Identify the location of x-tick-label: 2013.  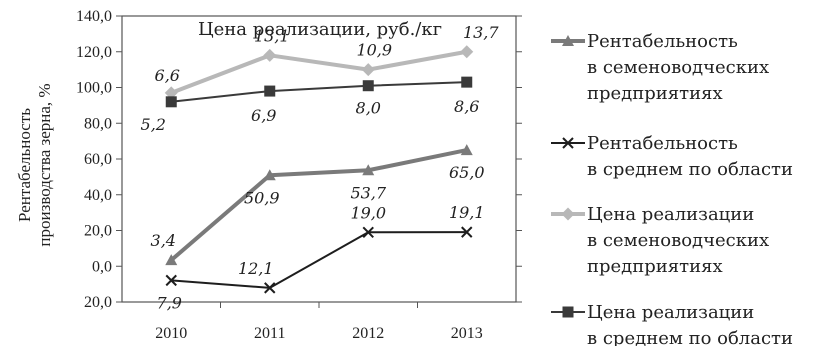
(467, 333).